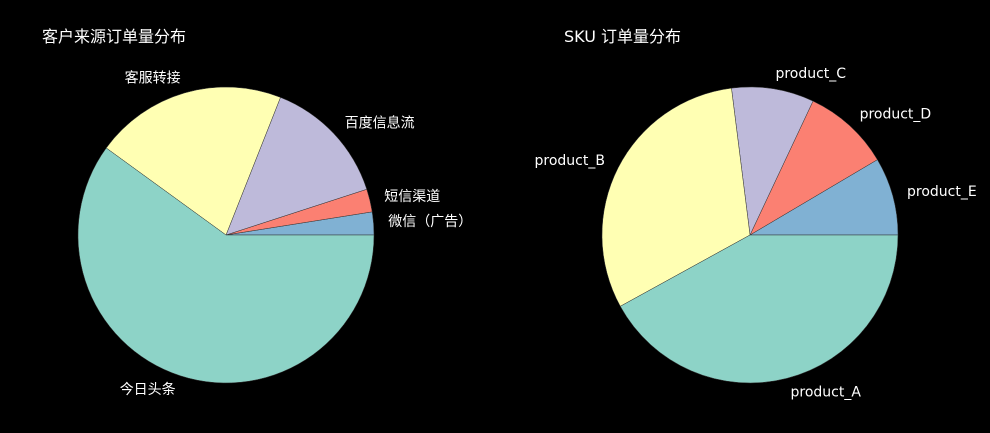 Image resolution: width=990 pixels, height=433 pixels. I want to click on slice-label: product_E, so click(942, 192).